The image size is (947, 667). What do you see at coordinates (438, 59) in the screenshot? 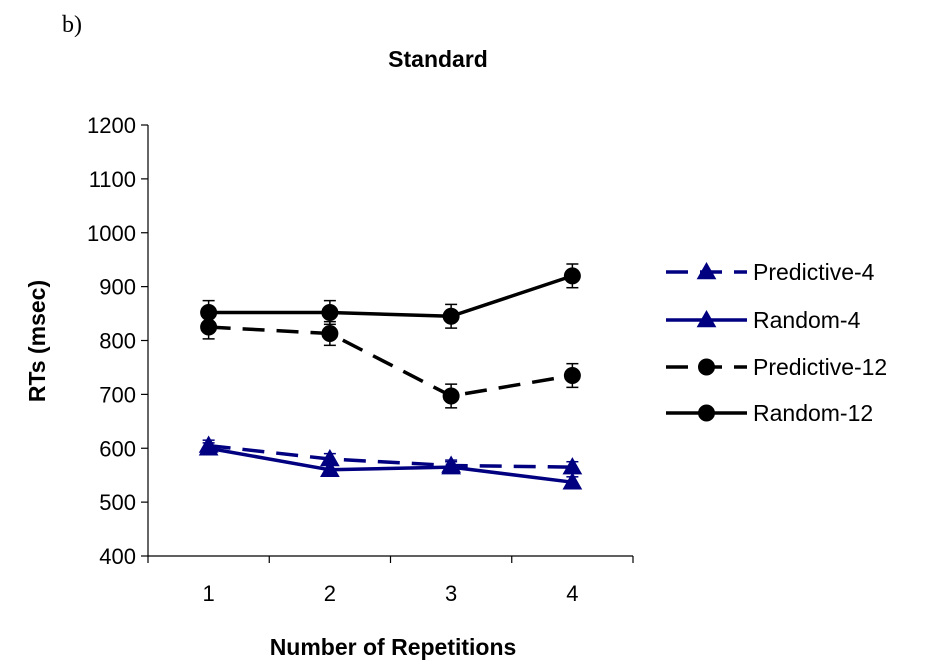
I see `chart-title: Standard` at bounding box center [438, 59].